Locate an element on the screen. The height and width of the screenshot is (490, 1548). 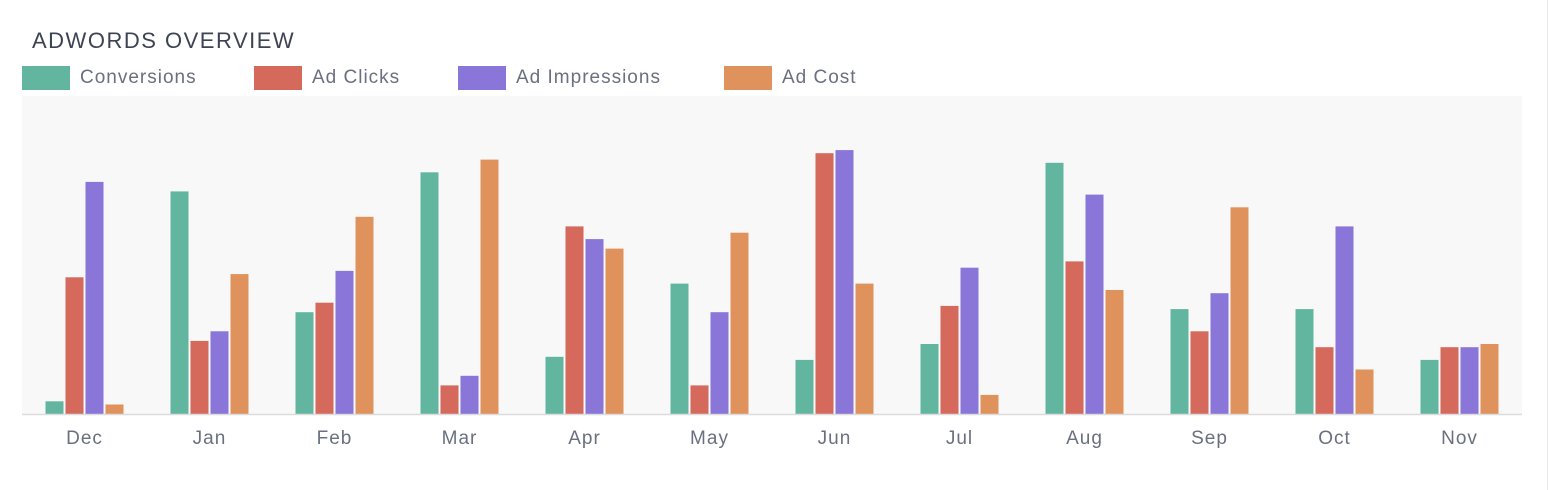
bar-conversions-aug is located at coordinates (1054, 288).